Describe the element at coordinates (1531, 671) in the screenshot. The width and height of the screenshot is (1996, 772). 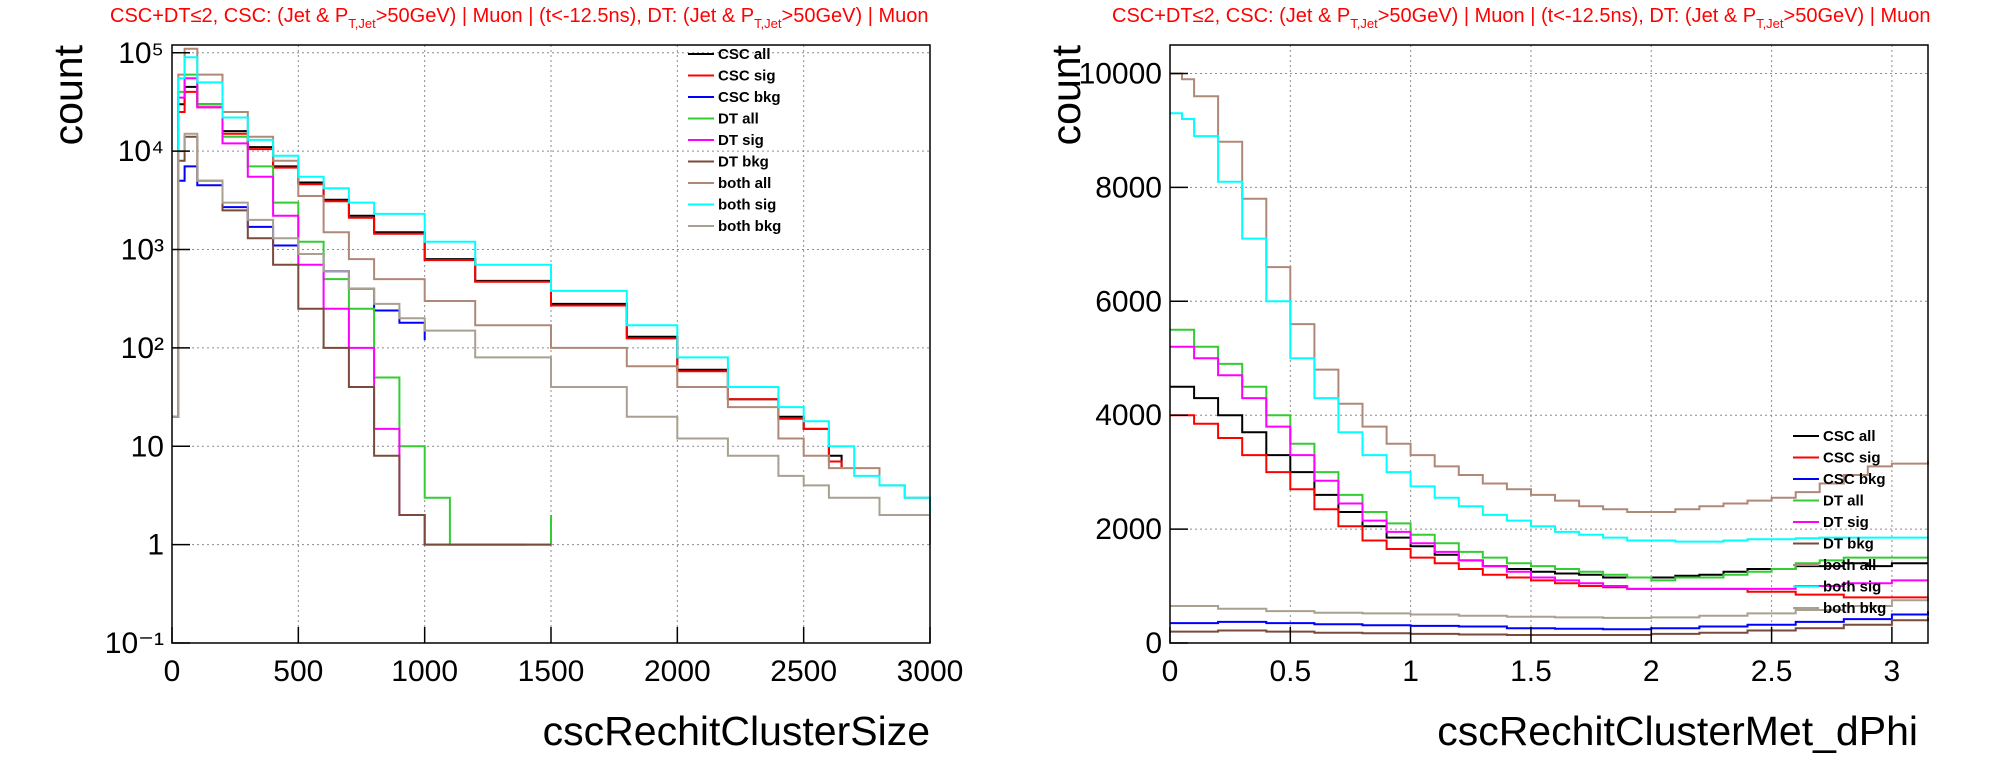
I see `x-tick-label: 1.5` at that location.